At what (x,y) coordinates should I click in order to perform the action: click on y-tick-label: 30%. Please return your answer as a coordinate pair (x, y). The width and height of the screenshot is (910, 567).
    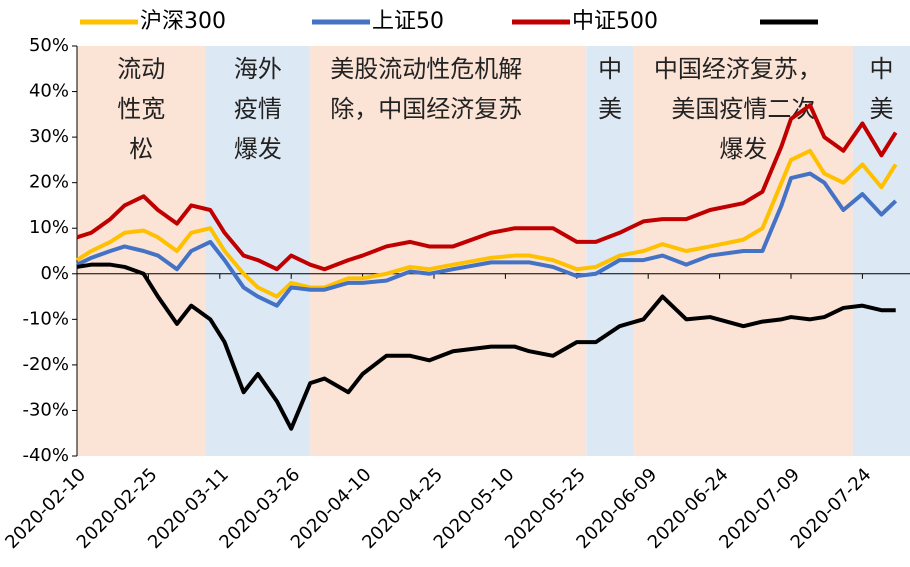
    Looking at the image, I should click on (49, 136).